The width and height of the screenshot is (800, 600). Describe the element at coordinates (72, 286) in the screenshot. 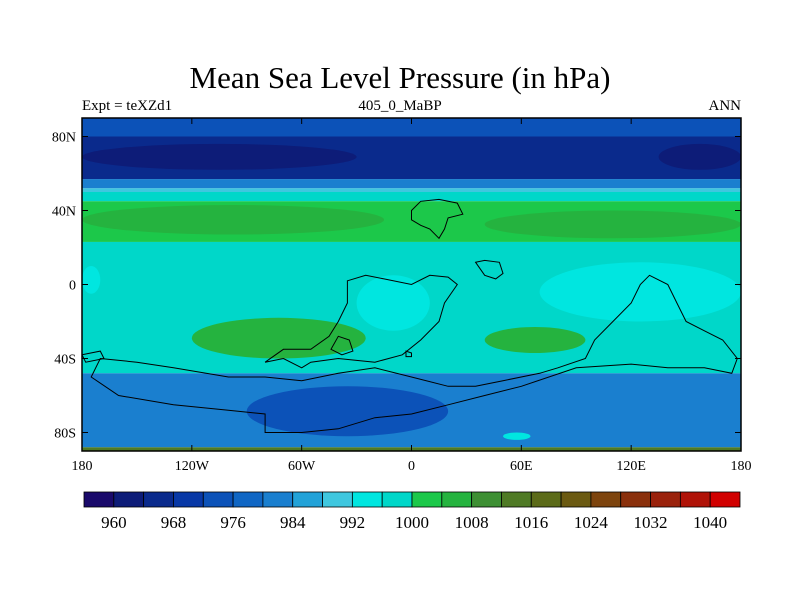

I see `y-tick-label: 0` at that location.